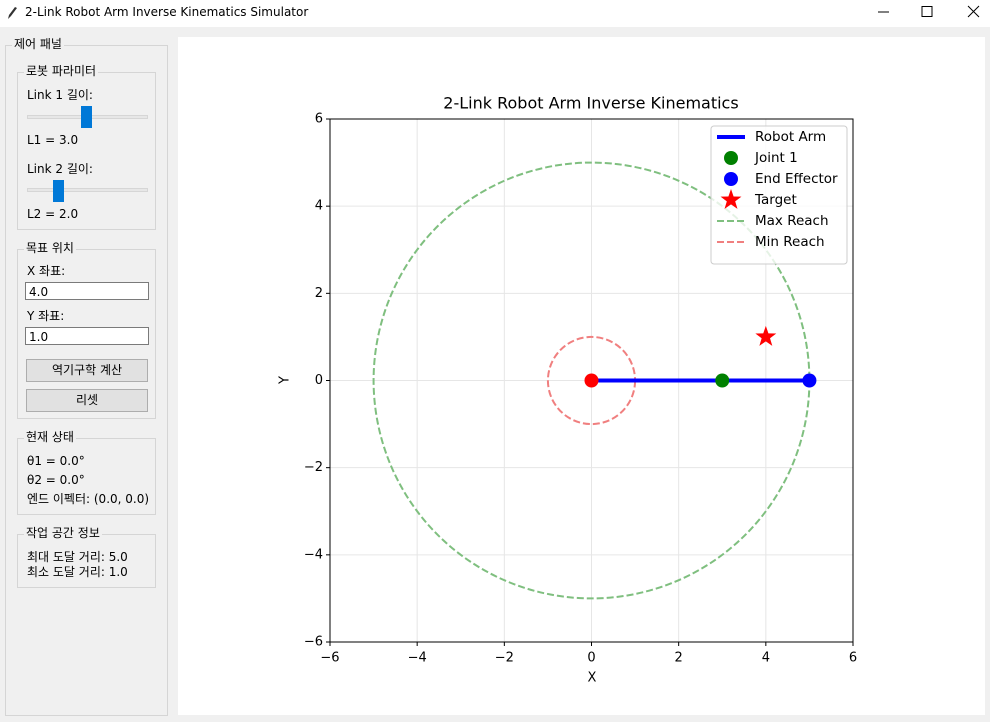  Describe the element at coordinates (56, 461) in the screenshot. I see `label: θ1 = 0.0°` at that location.